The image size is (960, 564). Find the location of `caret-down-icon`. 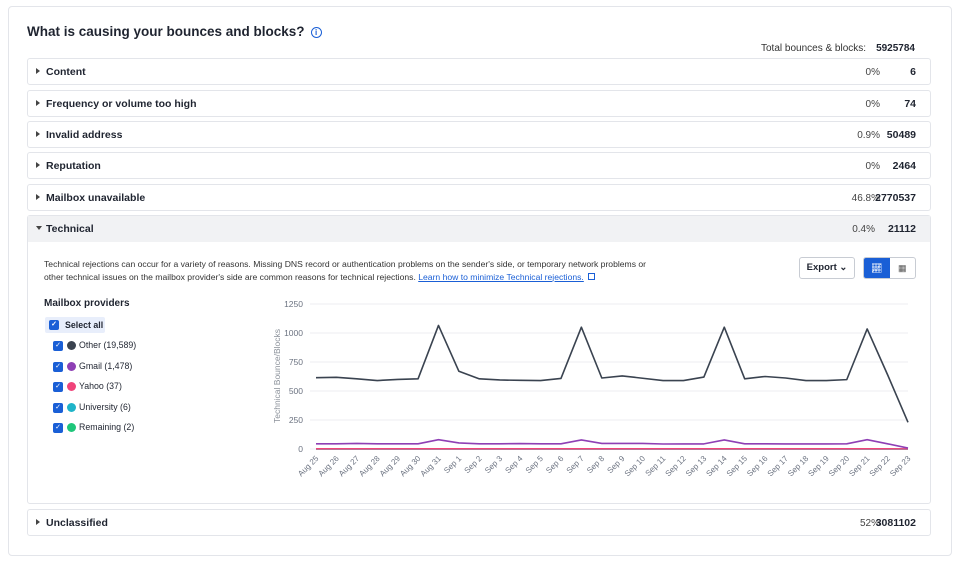

caret-down-icon is located at coordinates (39, 228).